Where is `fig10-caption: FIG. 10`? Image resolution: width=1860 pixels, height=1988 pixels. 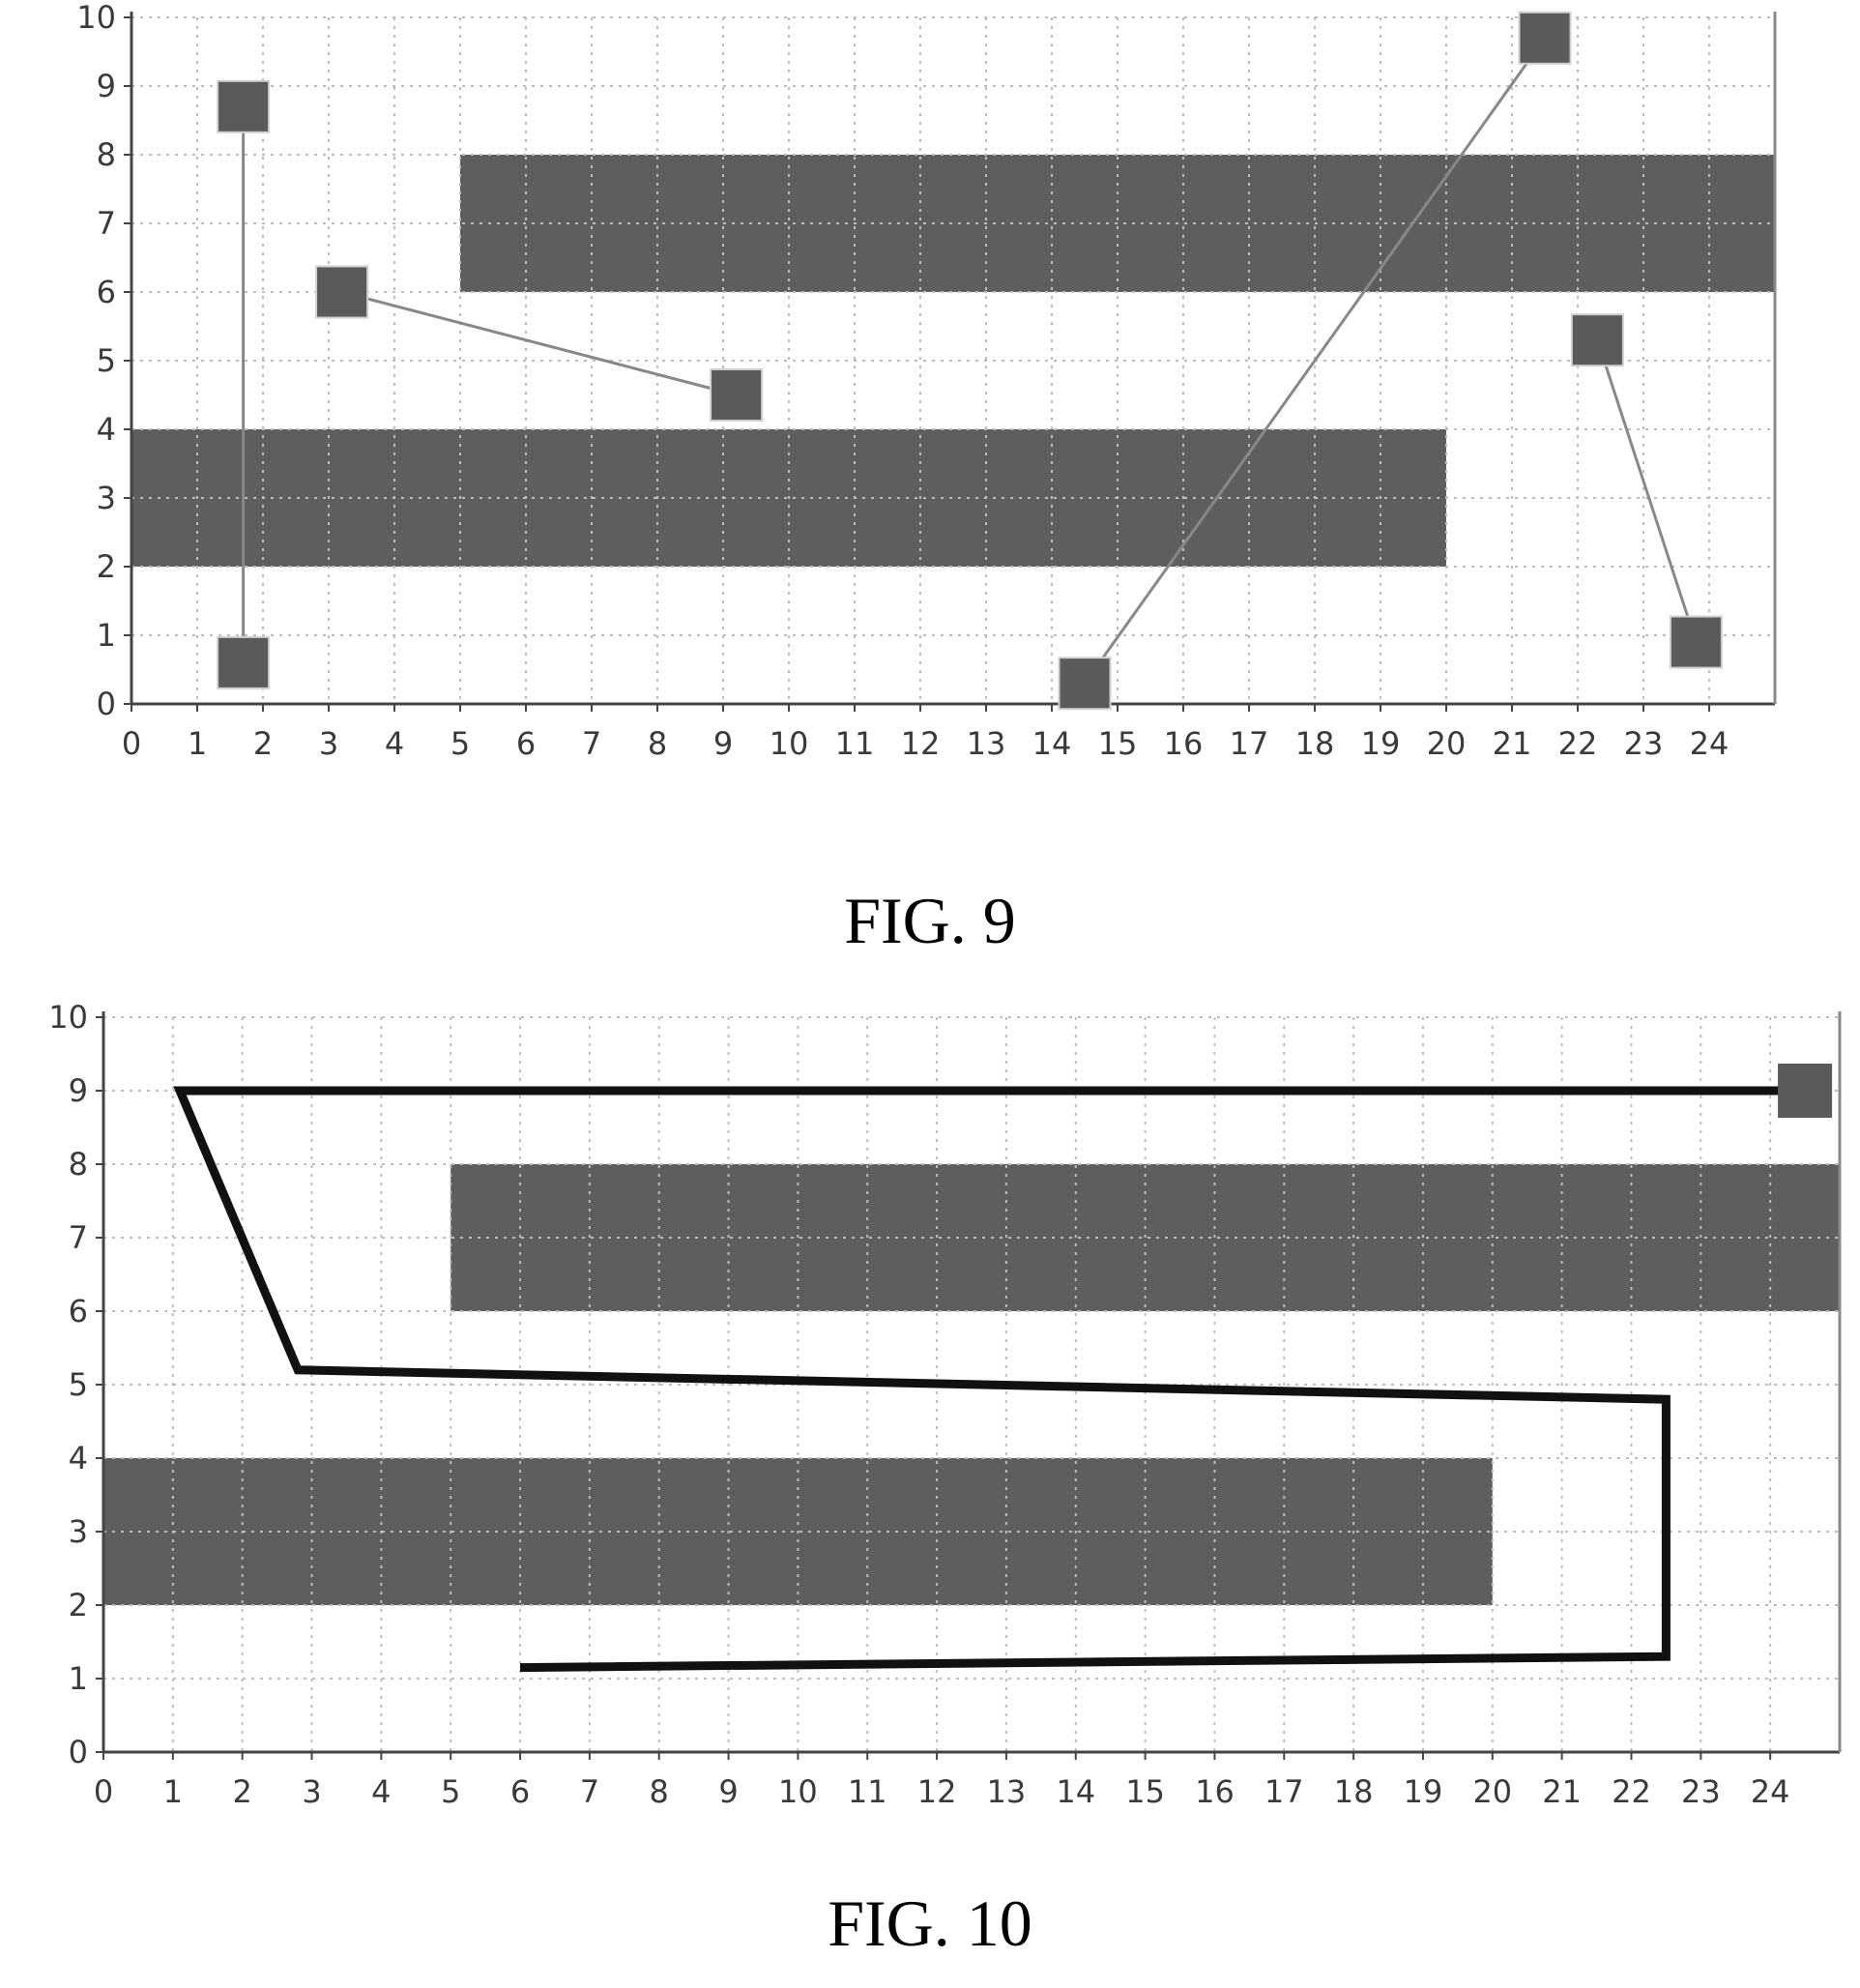 fig10-caption: FIG. 10 is located at coordinates (930, 1923).